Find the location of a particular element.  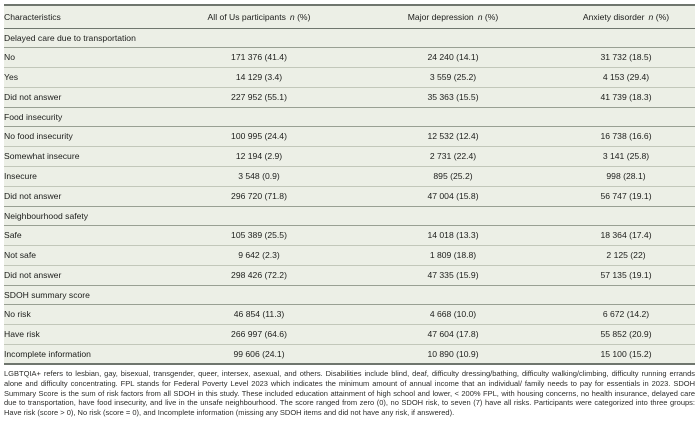

col-header-label: Major depression is located at coordinates (440, 16).